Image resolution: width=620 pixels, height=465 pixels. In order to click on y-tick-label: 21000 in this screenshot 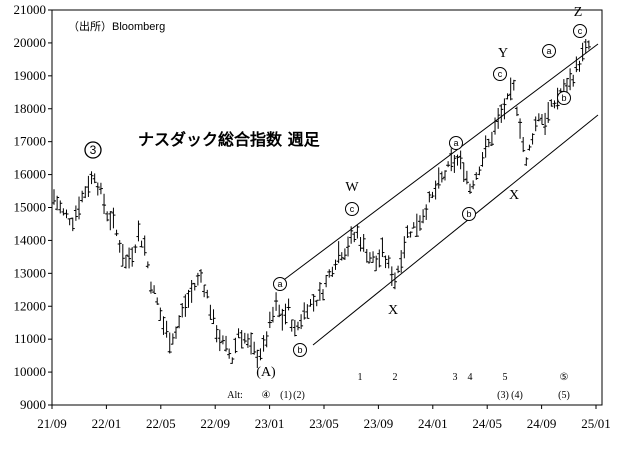, I will do `click(30, 9)`.